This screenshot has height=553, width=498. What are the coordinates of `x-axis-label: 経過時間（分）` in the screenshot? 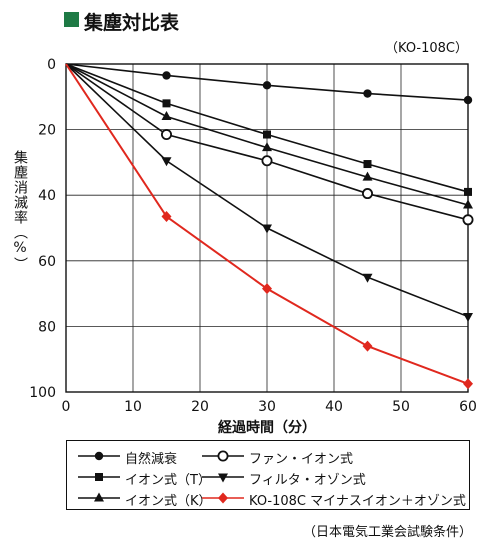 It's located at (267, 427).